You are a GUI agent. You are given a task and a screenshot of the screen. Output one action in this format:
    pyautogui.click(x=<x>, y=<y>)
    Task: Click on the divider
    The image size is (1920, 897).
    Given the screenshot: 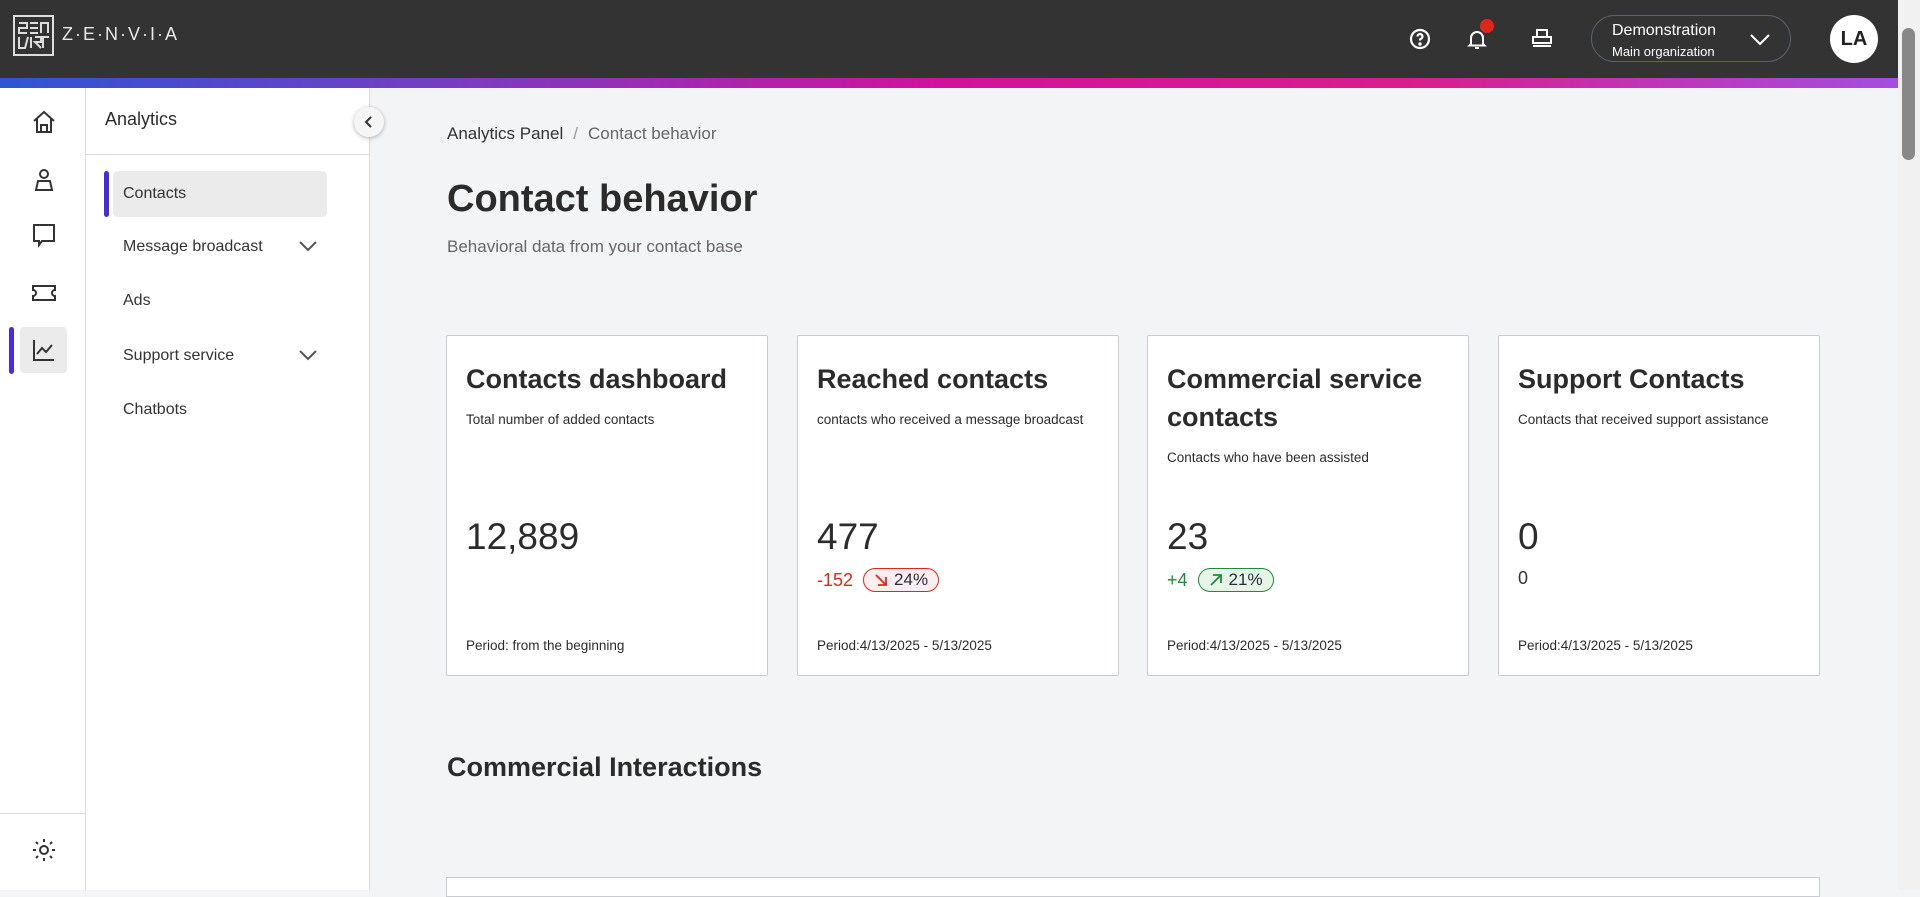 What is the action you would take?
    pyautogui.click(x=228, y=154)
    